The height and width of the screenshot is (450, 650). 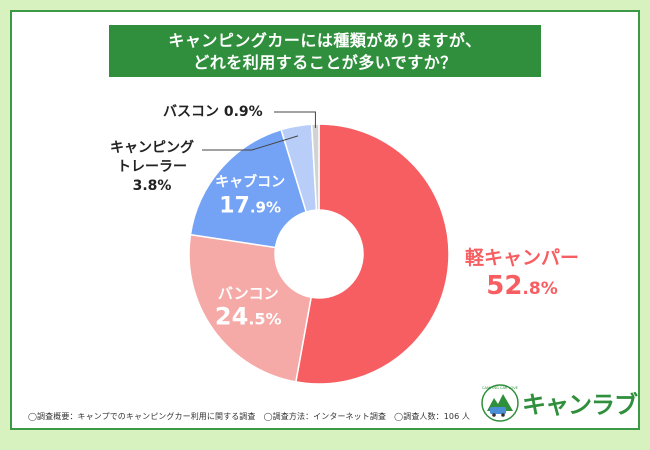 What do you see at coordinates (325, 62) in the screenshot?
I see `title-line-2: どれを利用することが多いですか？` at bounding box center [325, 62].